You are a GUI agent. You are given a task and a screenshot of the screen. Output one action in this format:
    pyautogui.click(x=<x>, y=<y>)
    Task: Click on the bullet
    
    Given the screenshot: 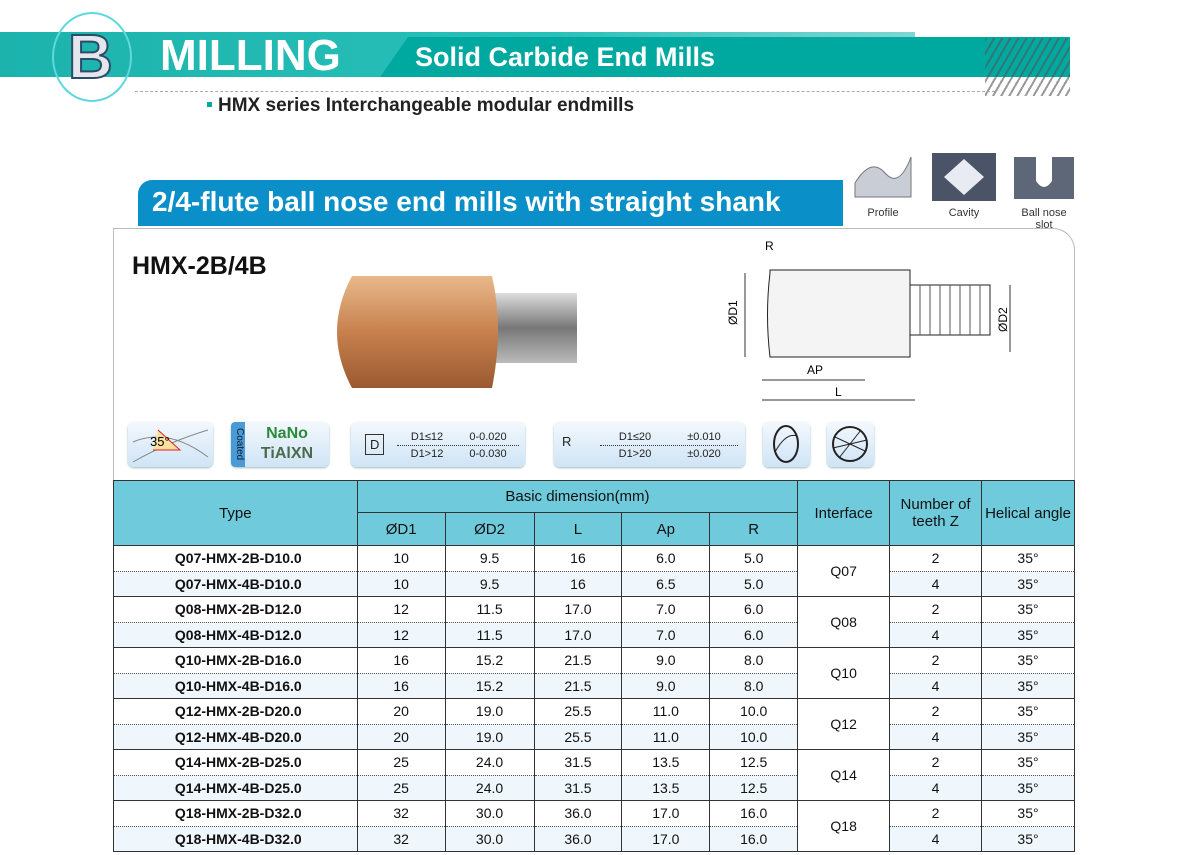 What is the action you would take?
    pyautogui.click(x=209, y=104)
    